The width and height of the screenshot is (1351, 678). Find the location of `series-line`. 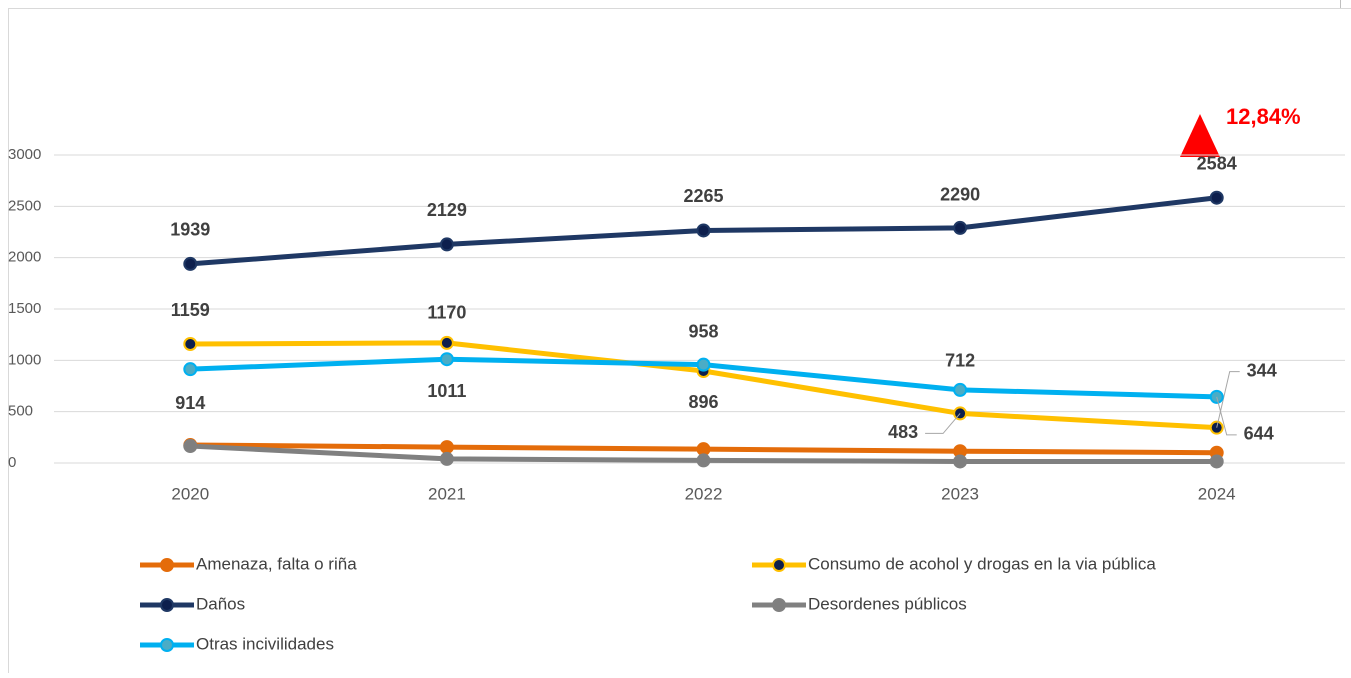

series-line is located at coordinates (703, 385).